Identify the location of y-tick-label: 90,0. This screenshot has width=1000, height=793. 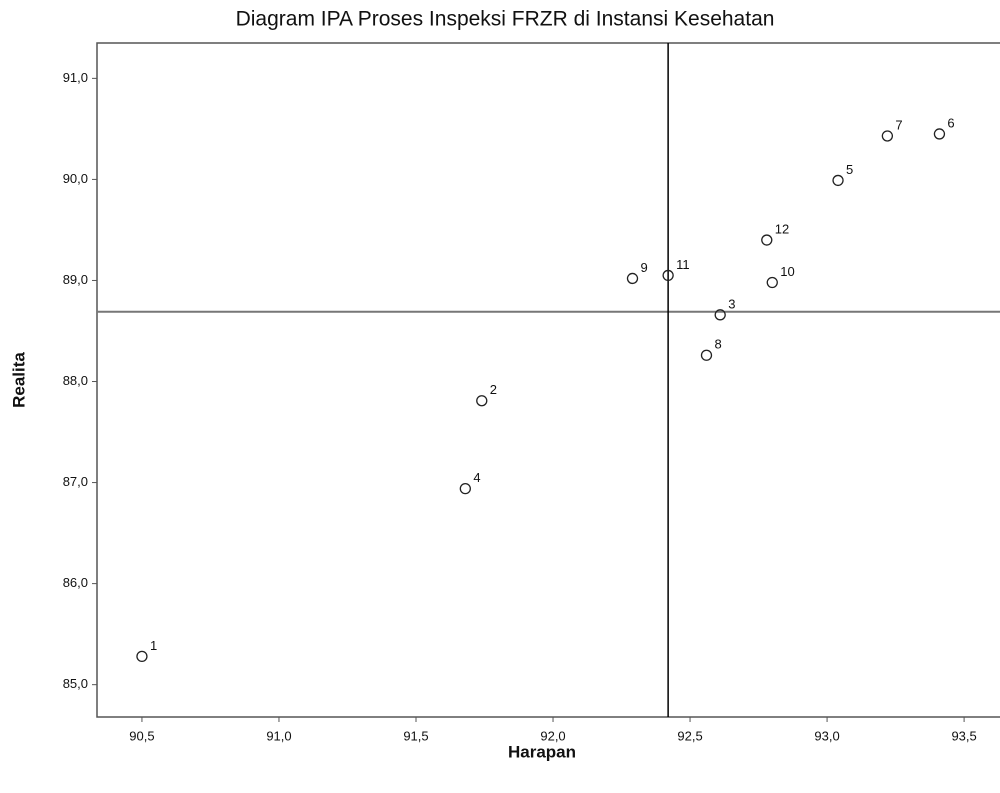
(75, 178).